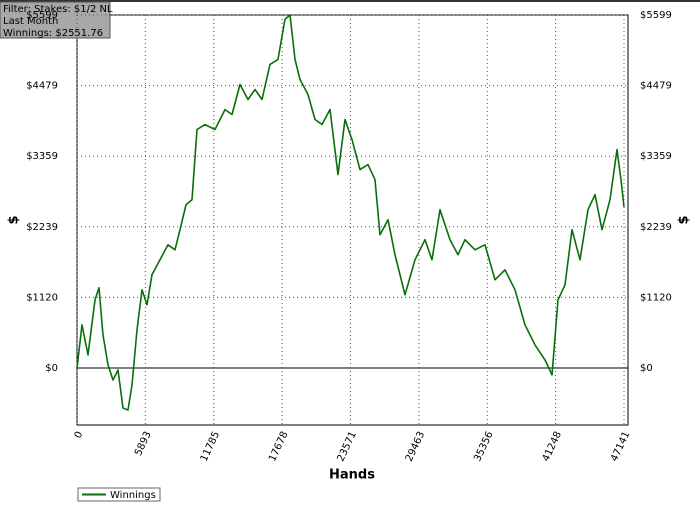 The width and height of the screenshot is (700, 508). I want to click on y-tick-label: $2239, so click(42, 227).